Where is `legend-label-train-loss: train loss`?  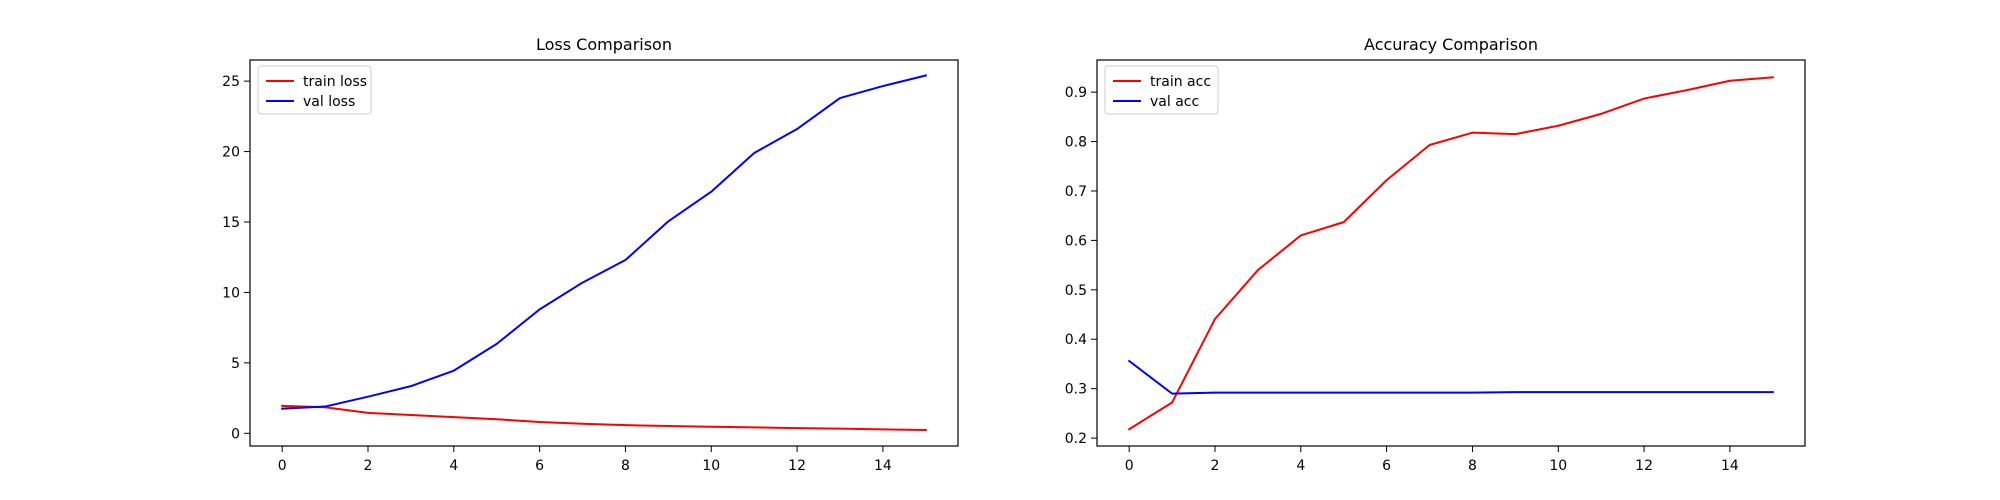
legend-label-train-loss: train loss is located at coordinates (335, 82).